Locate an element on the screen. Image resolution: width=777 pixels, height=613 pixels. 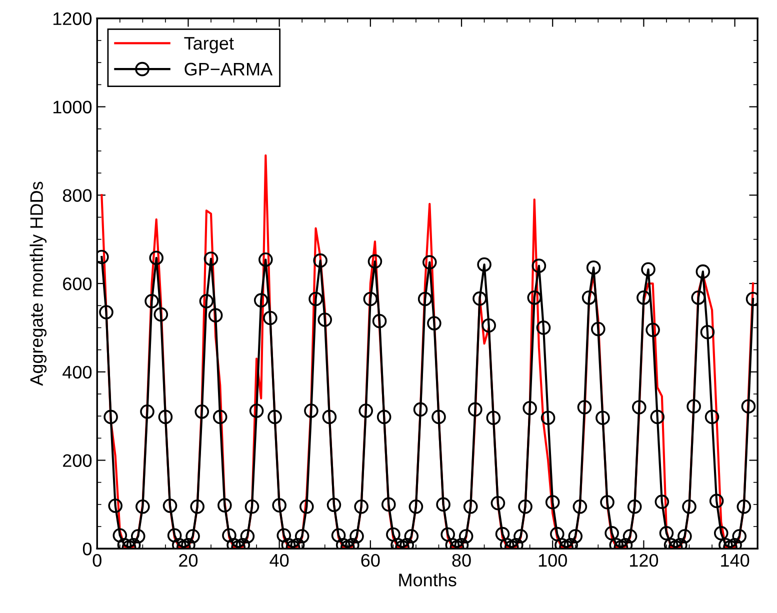
x-tick-label: 0 is located at coordinates (97, 560).